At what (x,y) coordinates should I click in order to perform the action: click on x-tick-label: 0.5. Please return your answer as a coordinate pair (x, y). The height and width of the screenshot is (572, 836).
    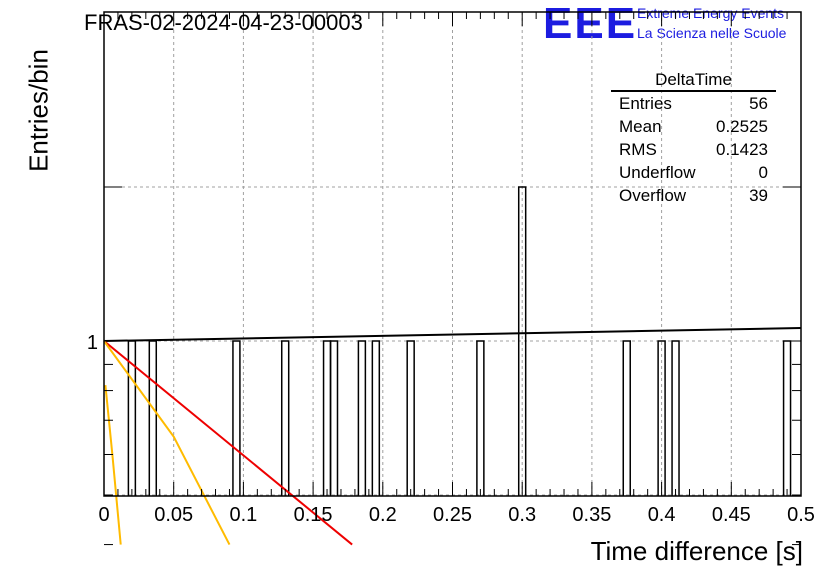
    Looking at the image, I should click on (801, 515).